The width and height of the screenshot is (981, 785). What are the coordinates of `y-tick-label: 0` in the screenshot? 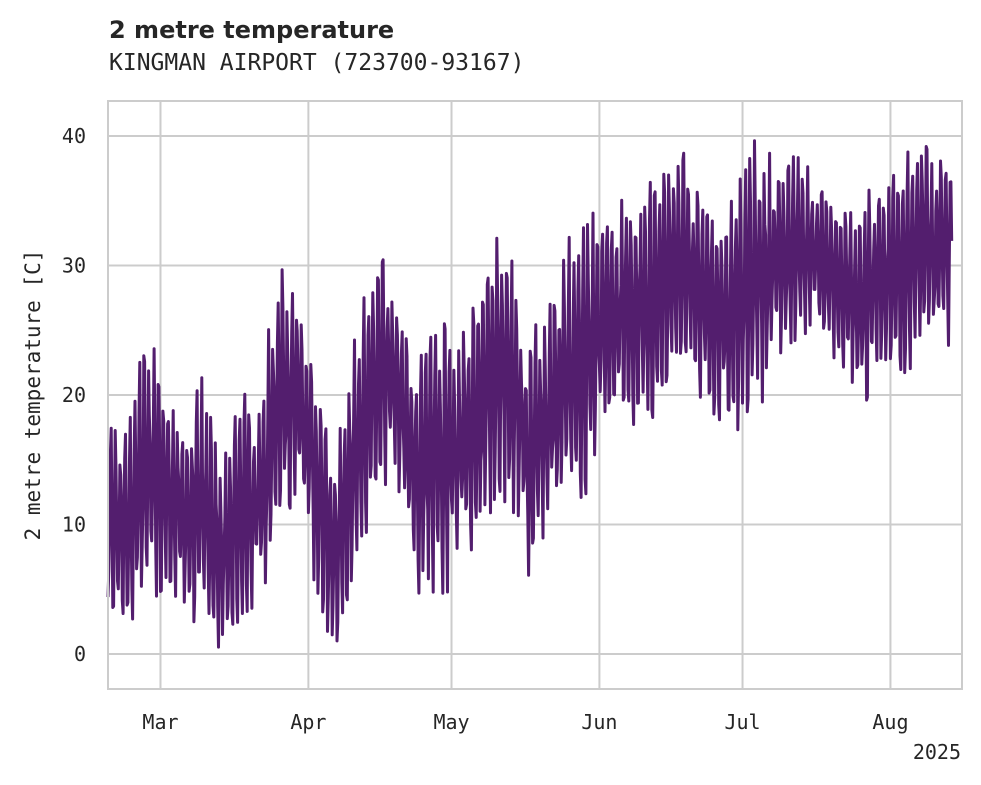 It's located at (80, 654).